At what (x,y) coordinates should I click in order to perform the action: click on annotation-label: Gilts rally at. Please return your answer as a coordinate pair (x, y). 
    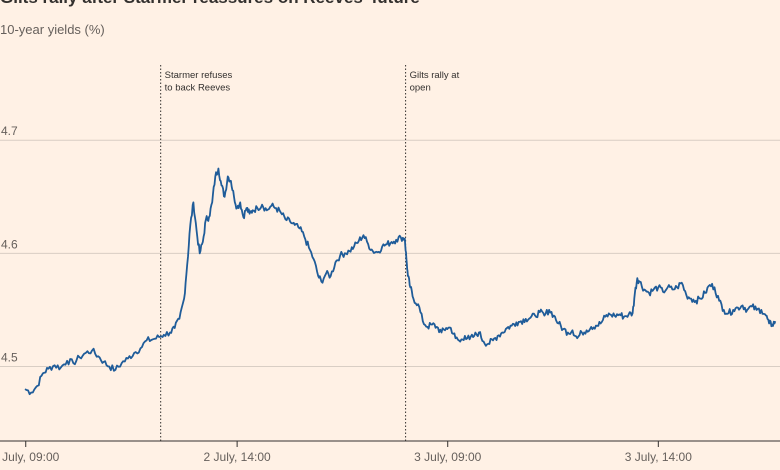
    Looking at the image, I should click on (435, 75).